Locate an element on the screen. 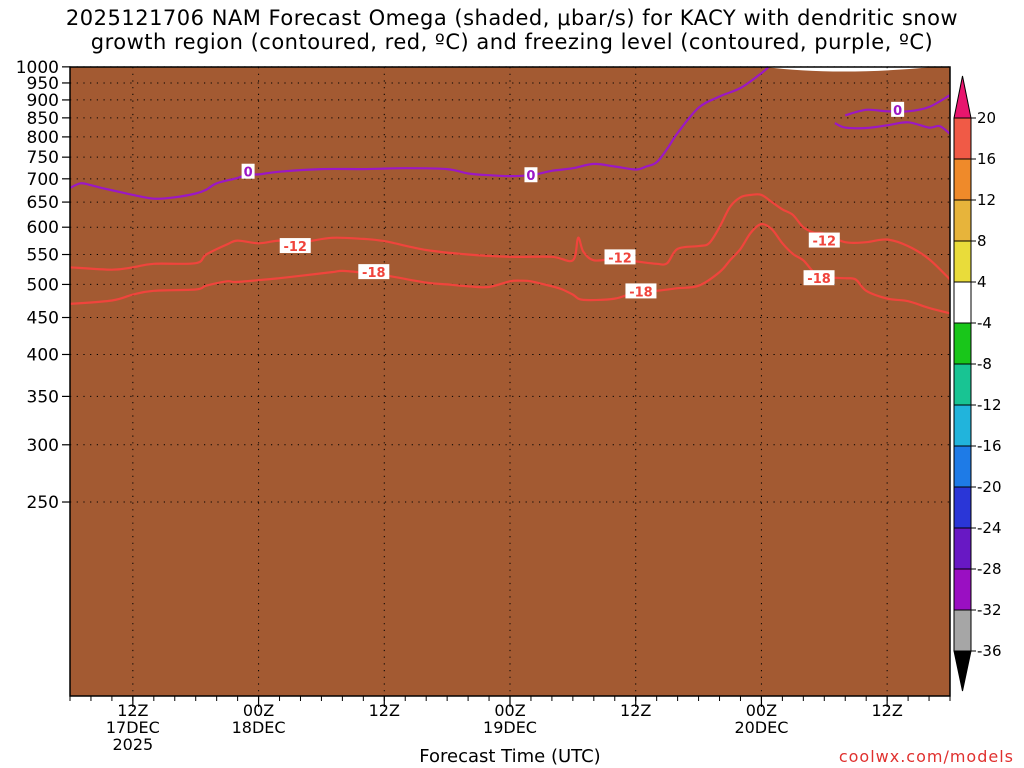 The image size is (1024, 768). colorbar-label--36: -36 is located at coordinates (989, 651).